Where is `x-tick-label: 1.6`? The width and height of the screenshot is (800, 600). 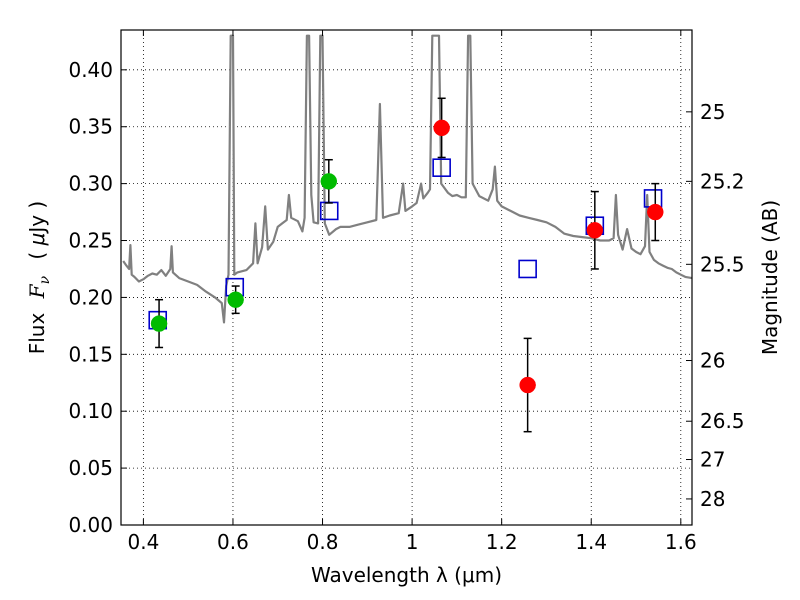 x-tick-label: 1.6 is located at coordinates (681, 542).